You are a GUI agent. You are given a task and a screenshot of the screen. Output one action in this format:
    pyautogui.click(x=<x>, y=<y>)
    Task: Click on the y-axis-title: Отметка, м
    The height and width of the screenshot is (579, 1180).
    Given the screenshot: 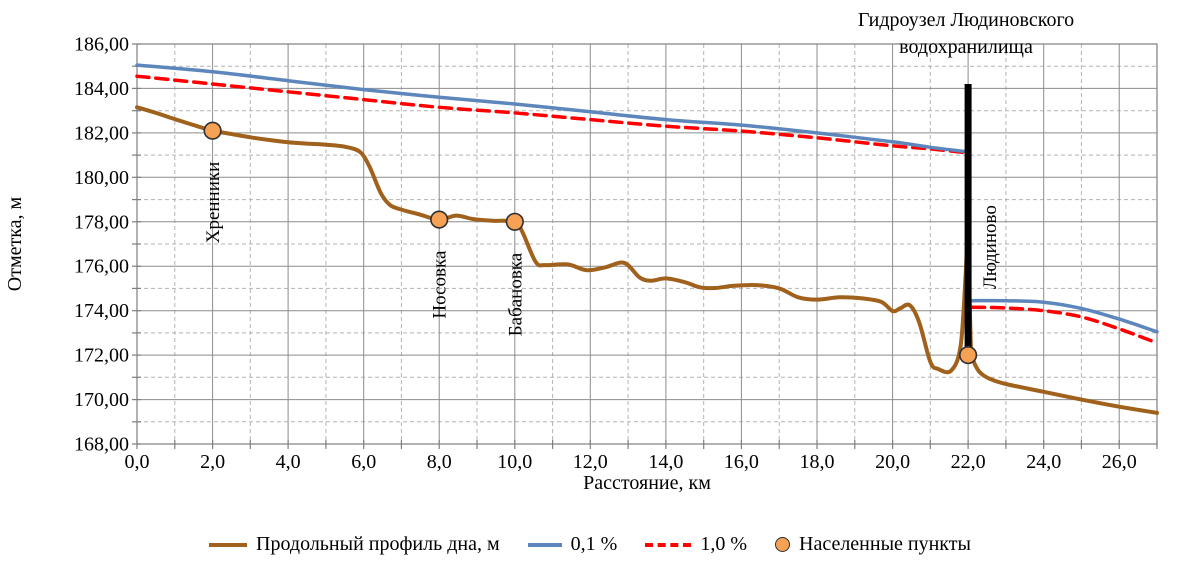 What is the action you would take?
    pyautogui.click(x=15, y=243)
    